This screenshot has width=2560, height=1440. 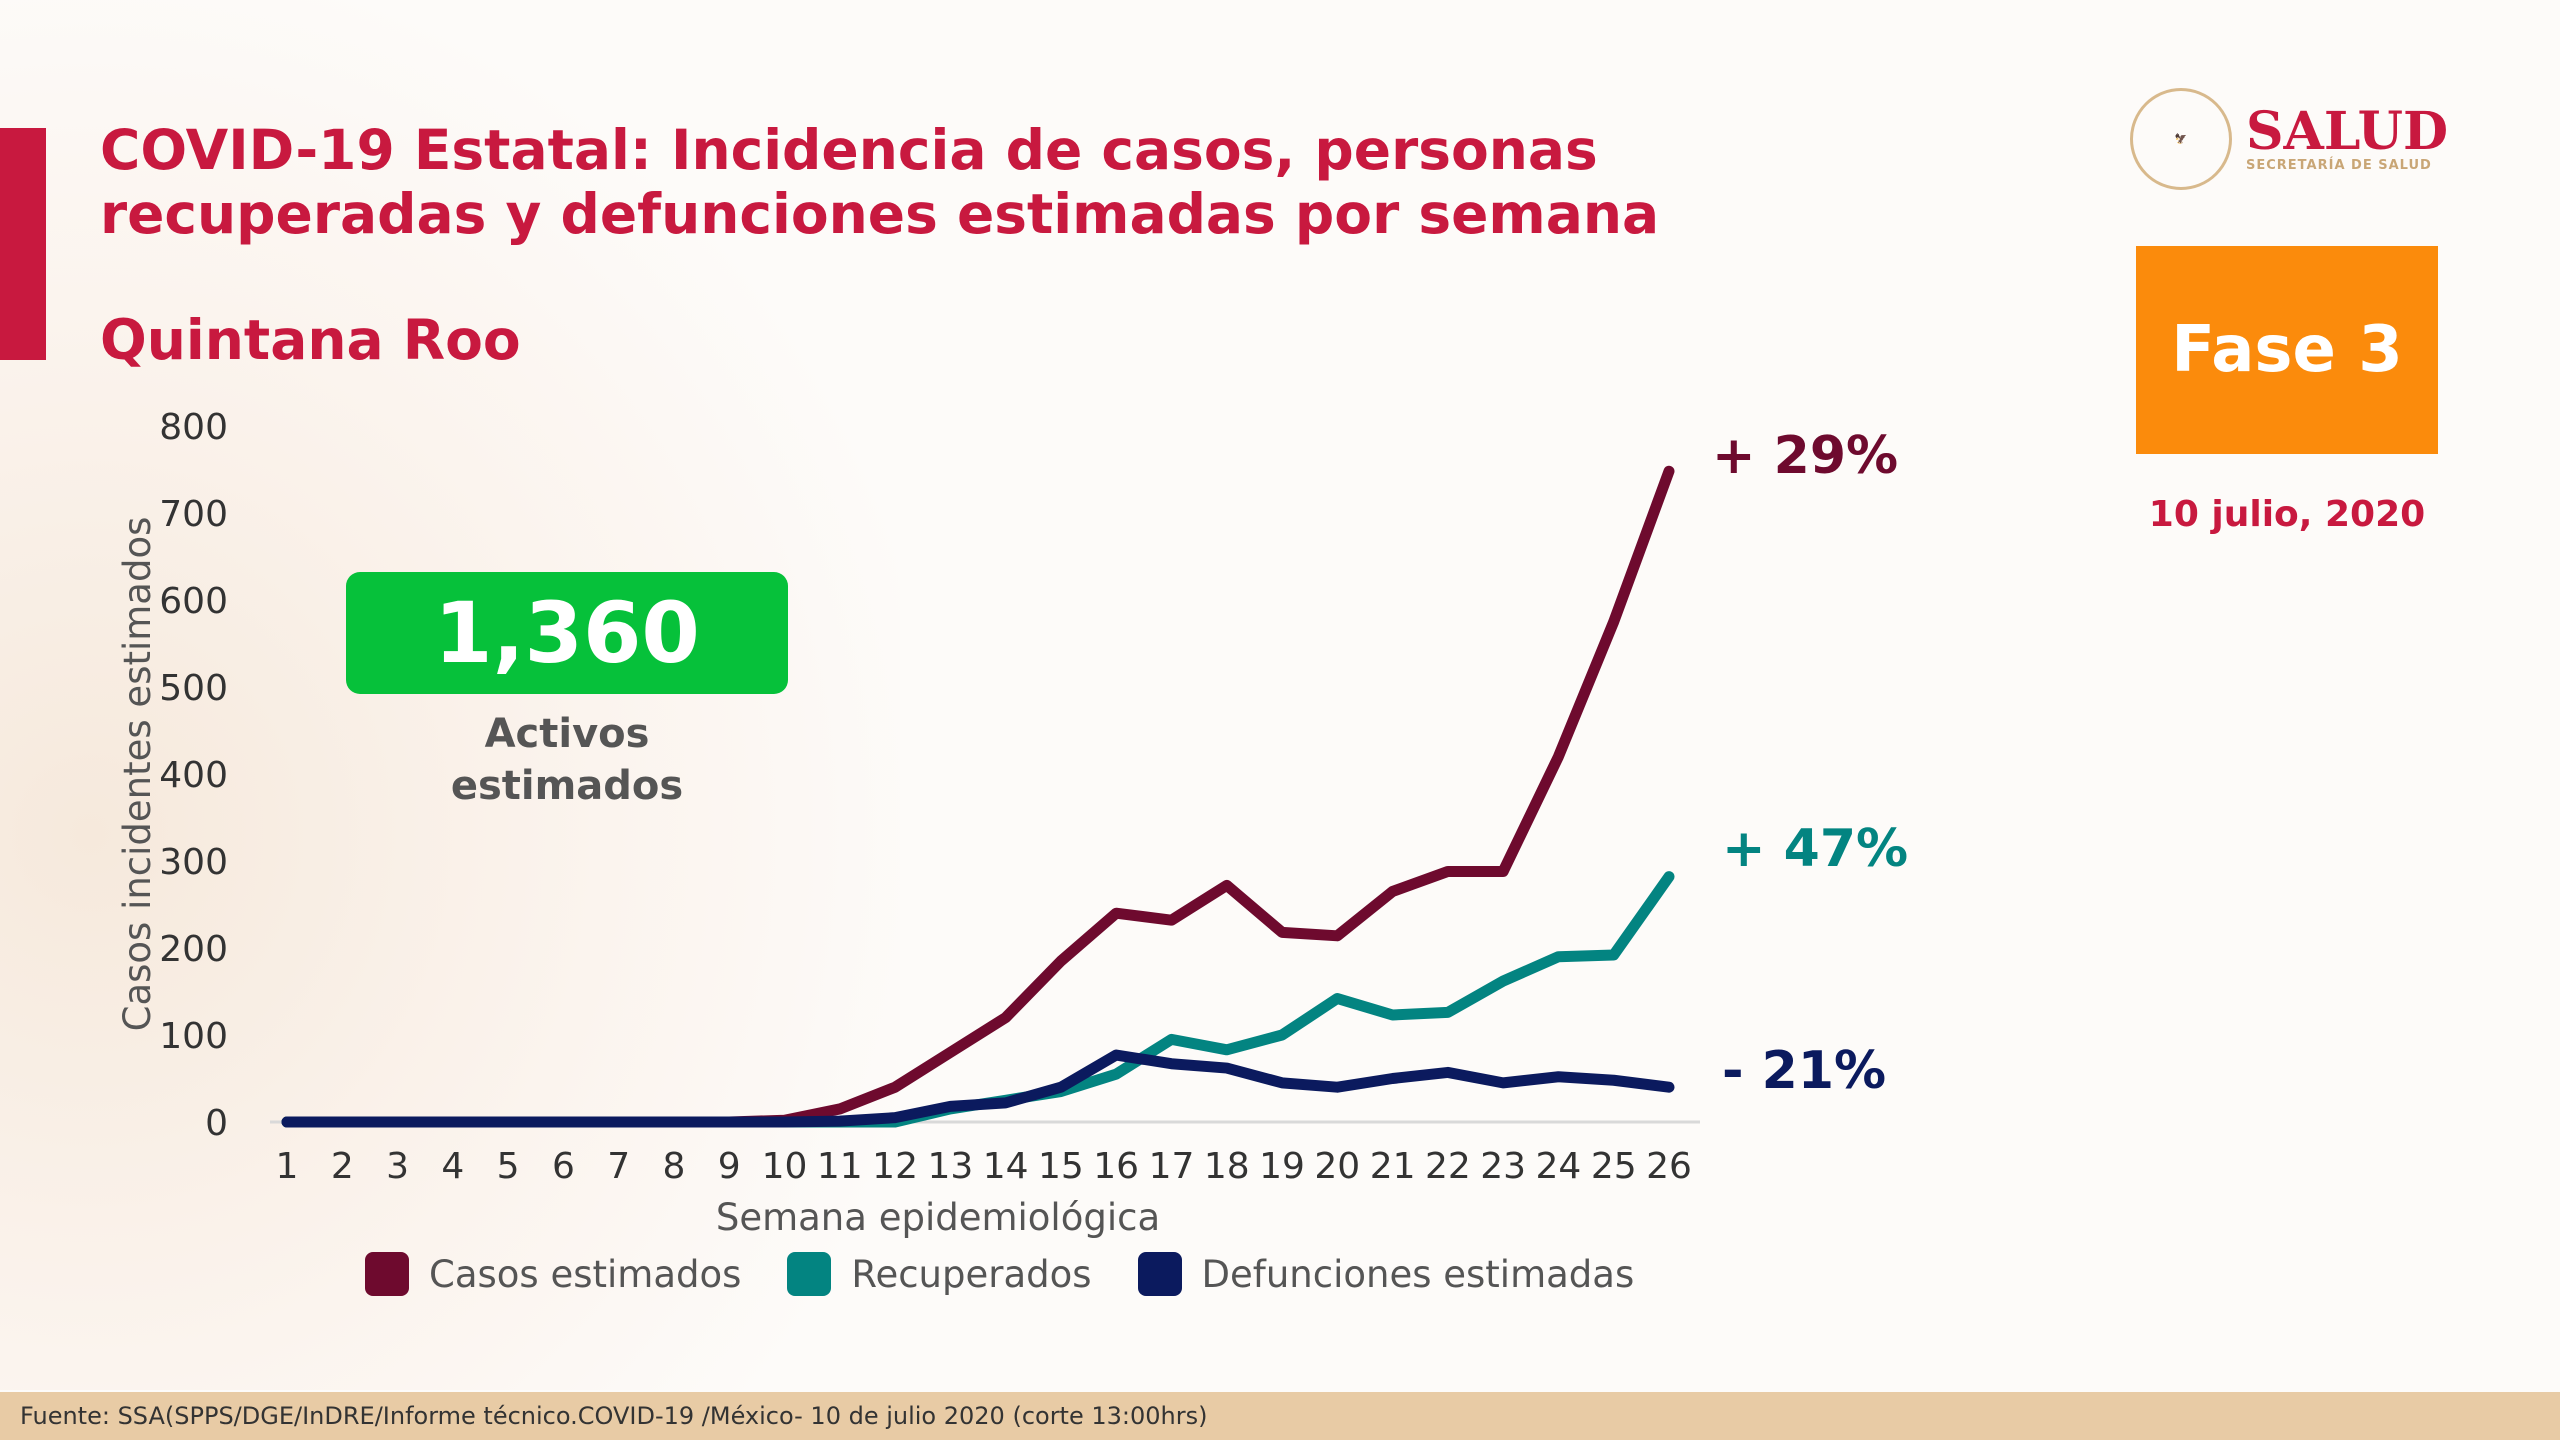 I want to click on legend-item: Defunciones estimadas, so click(x=1386, y=1274).